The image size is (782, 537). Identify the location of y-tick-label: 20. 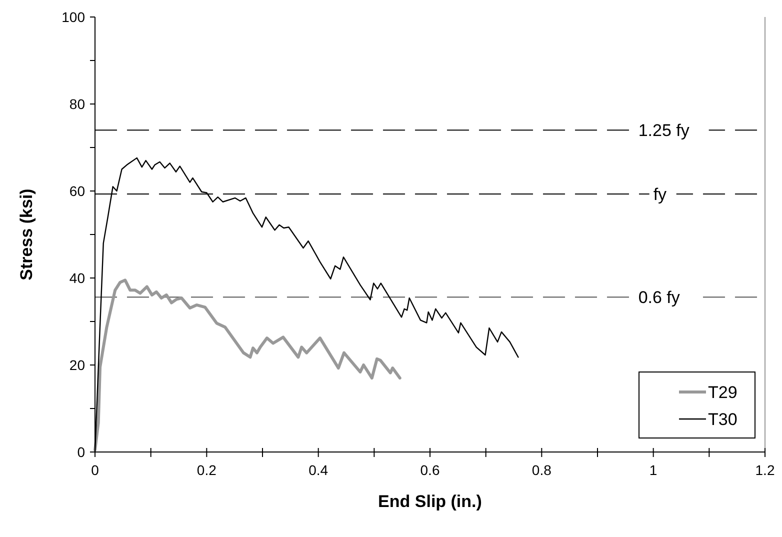
(77, 365).